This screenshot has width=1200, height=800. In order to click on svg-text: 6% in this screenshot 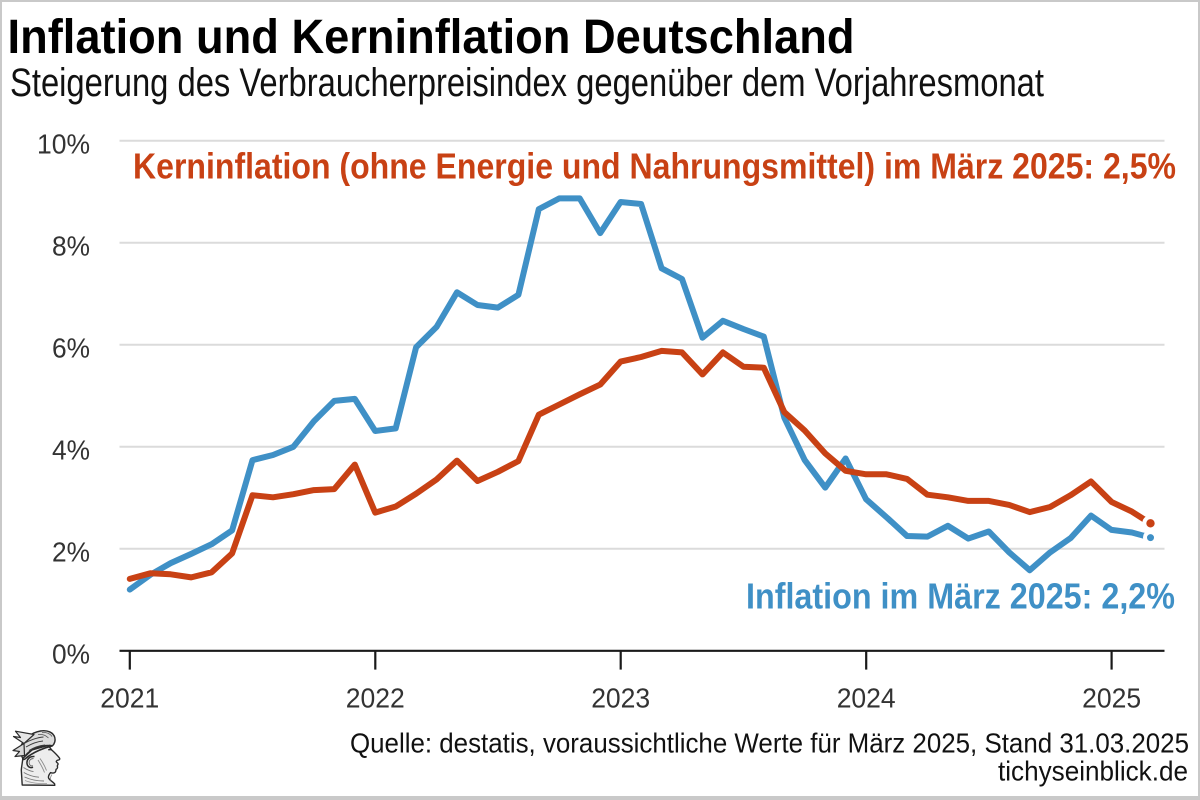, I will do `click(71, 347)`.